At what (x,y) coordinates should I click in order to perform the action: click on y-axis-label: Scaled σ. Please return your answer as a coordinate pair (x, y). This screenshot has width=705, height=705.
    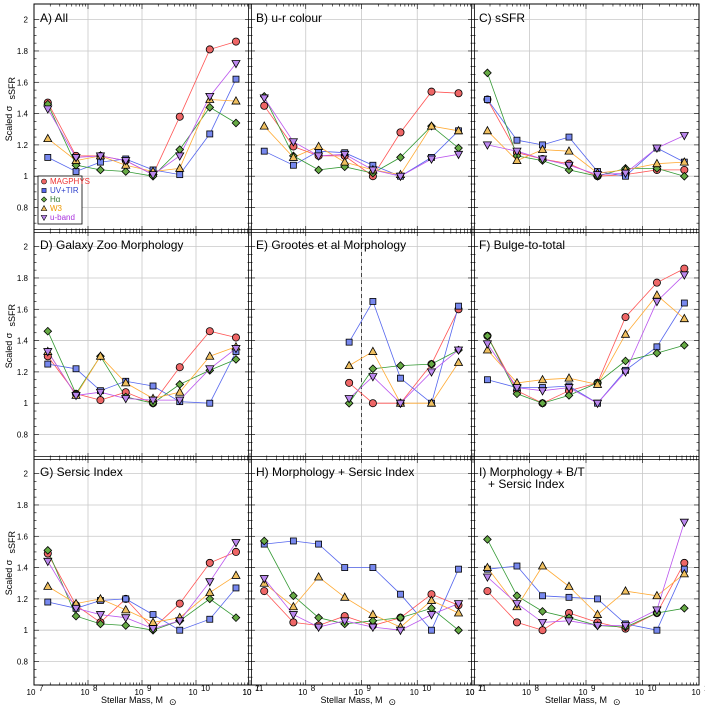
    Looking at the image, I should click on (9, 350).